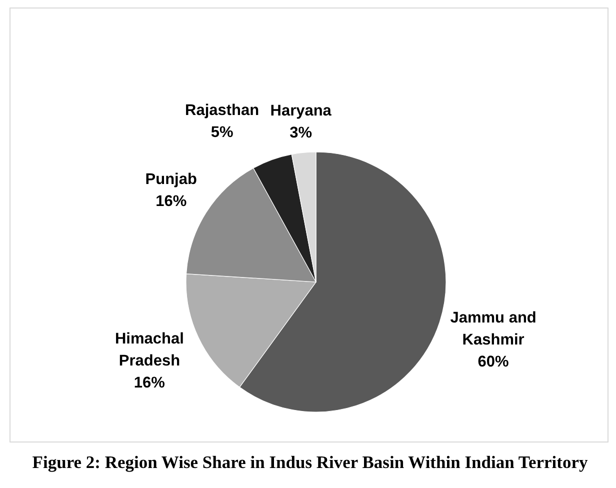 Image resolution: width=616 pixels, height=488 pixels. Describe the element at coordinates (149, 350) in the screenshot. I see `slice-label: Himachal Pradesh` at that location.